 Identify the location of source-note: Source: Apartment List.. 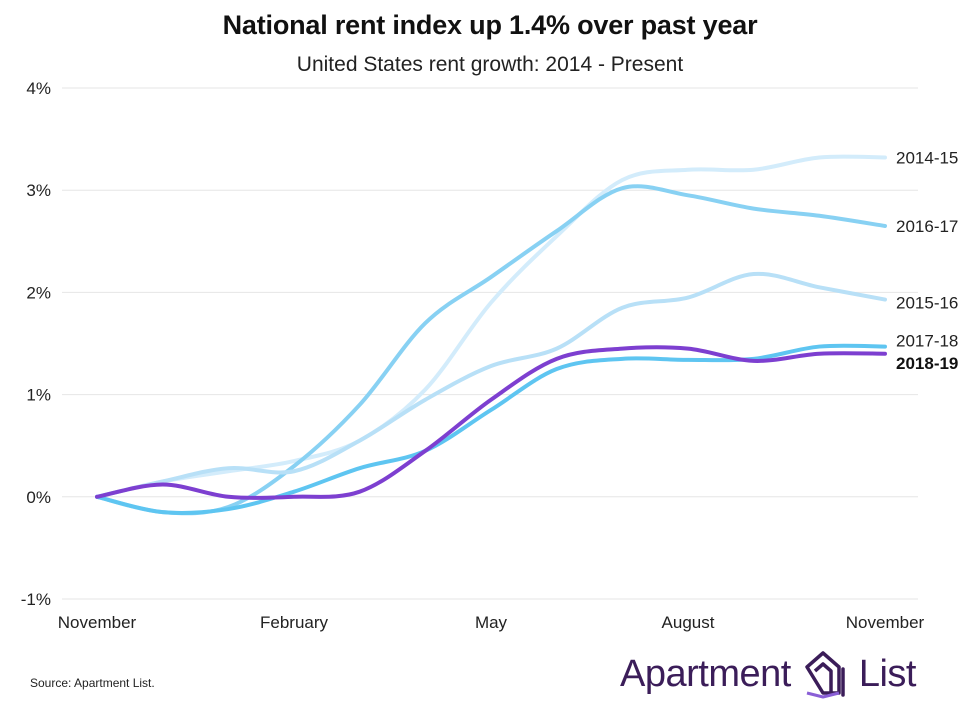
(92, 683).